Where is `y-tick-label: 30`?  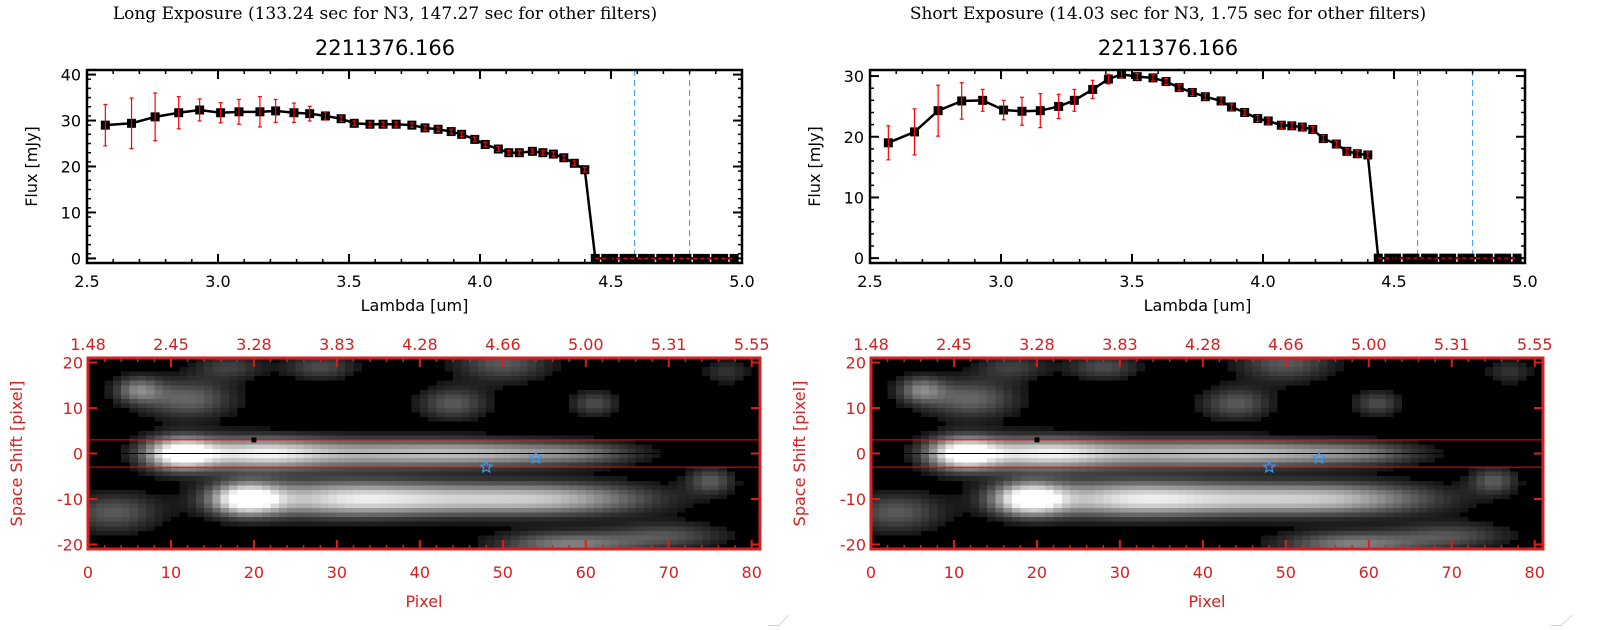
y-tick-label: 30 is located at coordinates (71, 121).